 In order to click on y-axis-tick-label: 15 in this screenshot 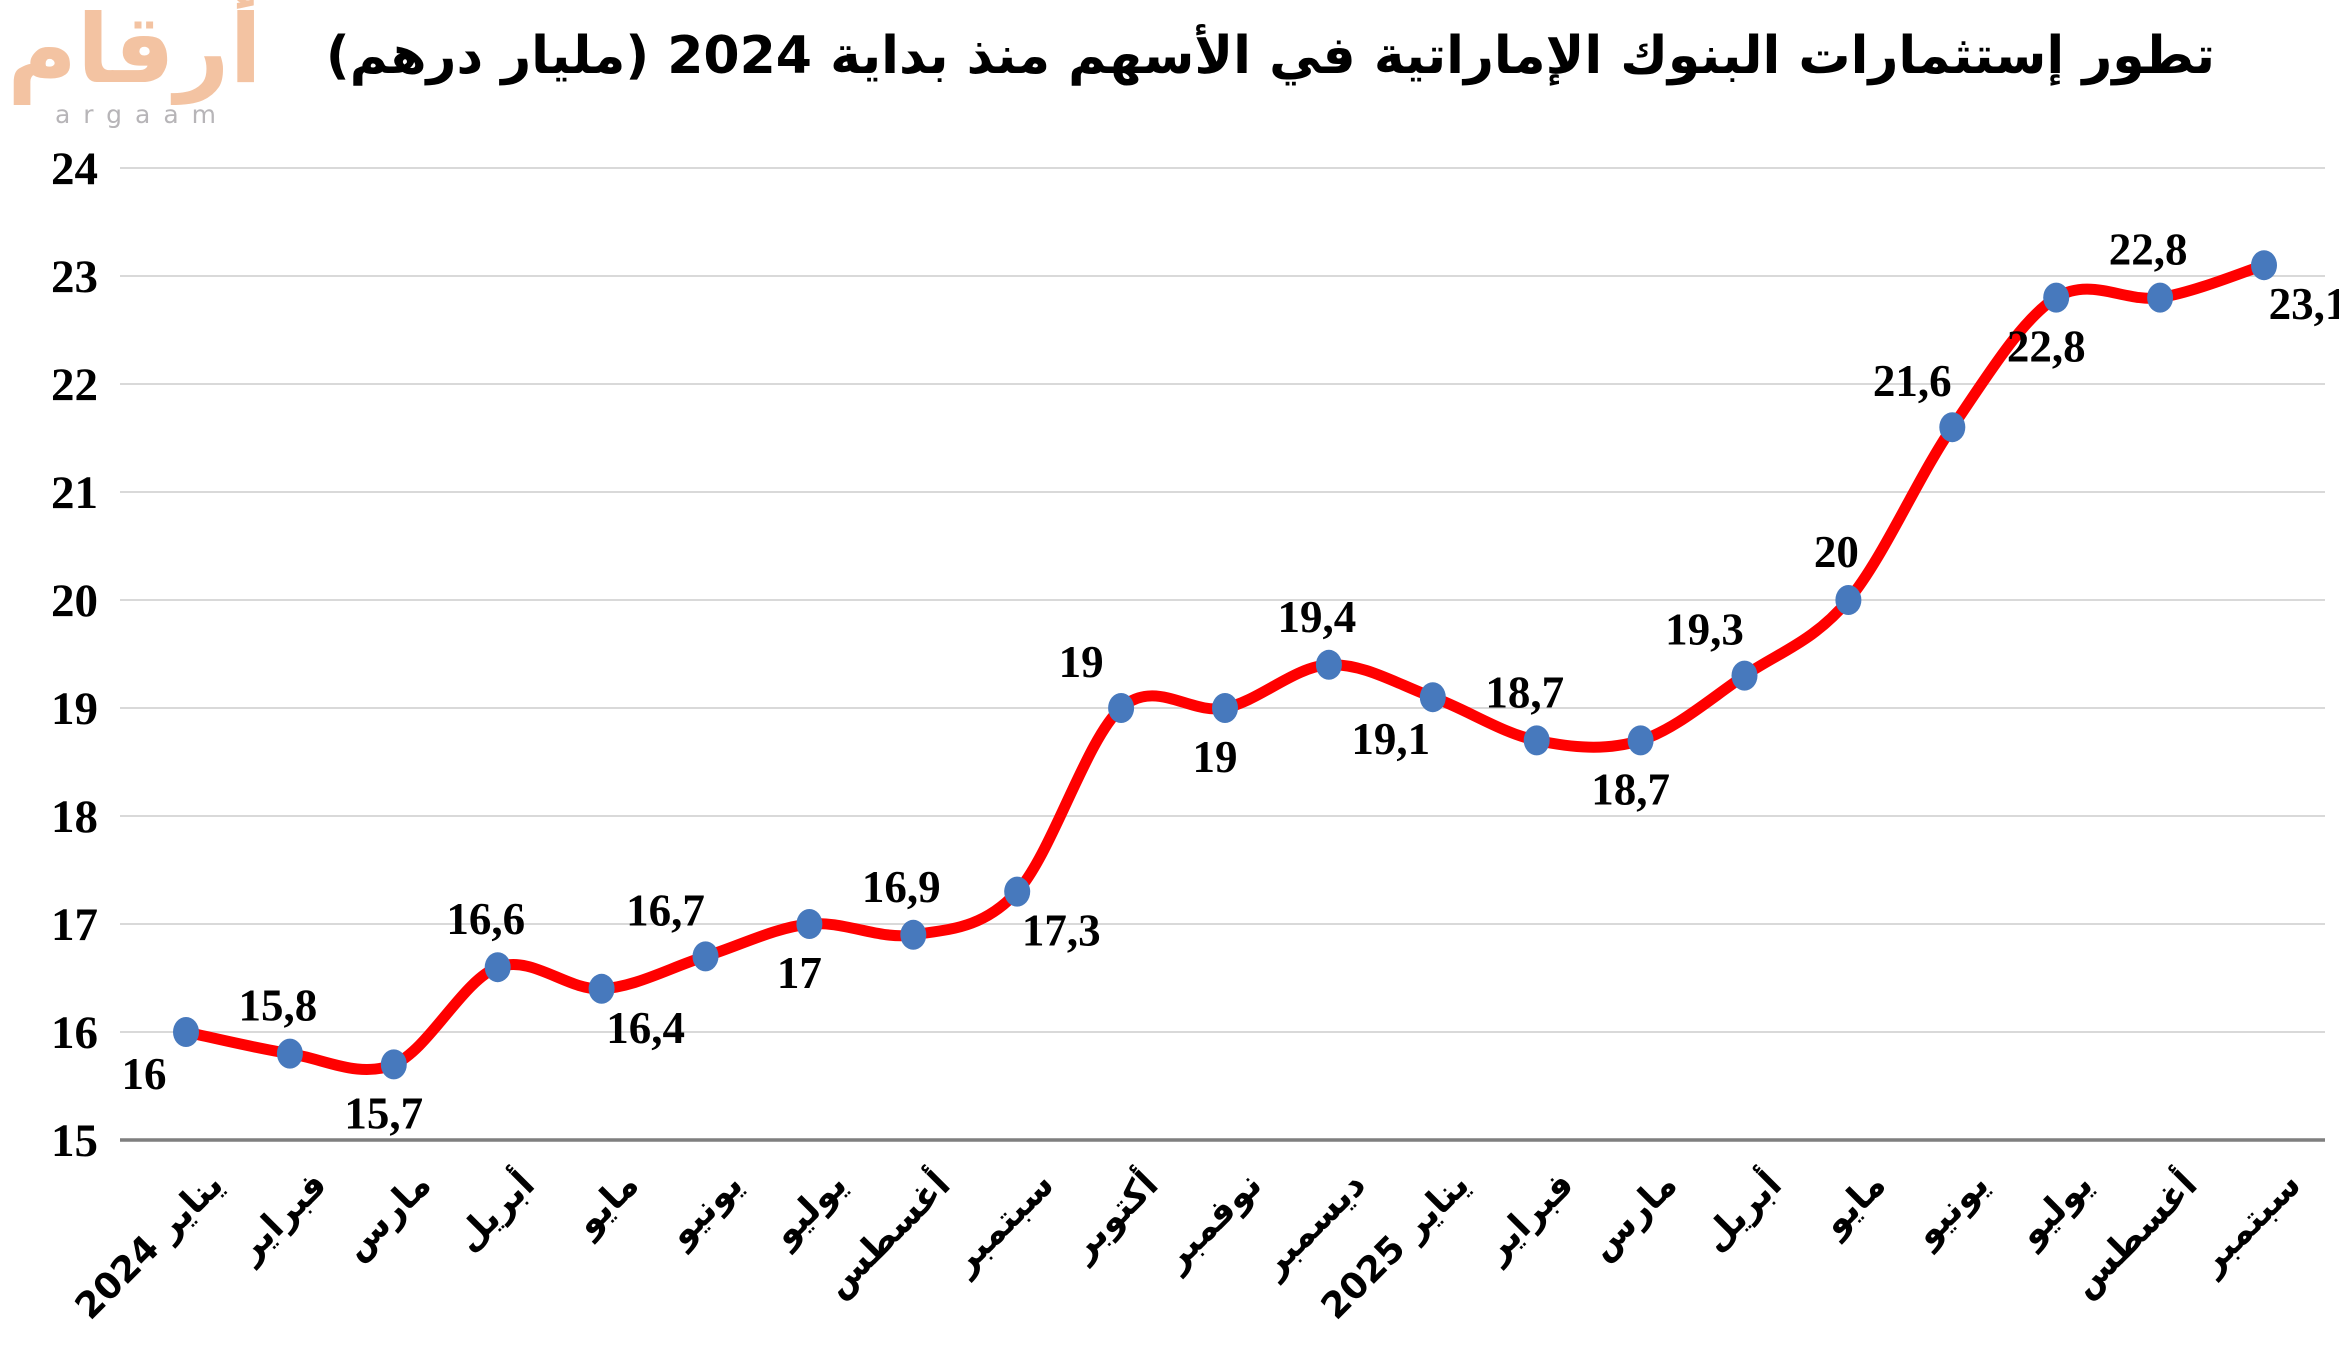, I will do `click(74, 1141)`.